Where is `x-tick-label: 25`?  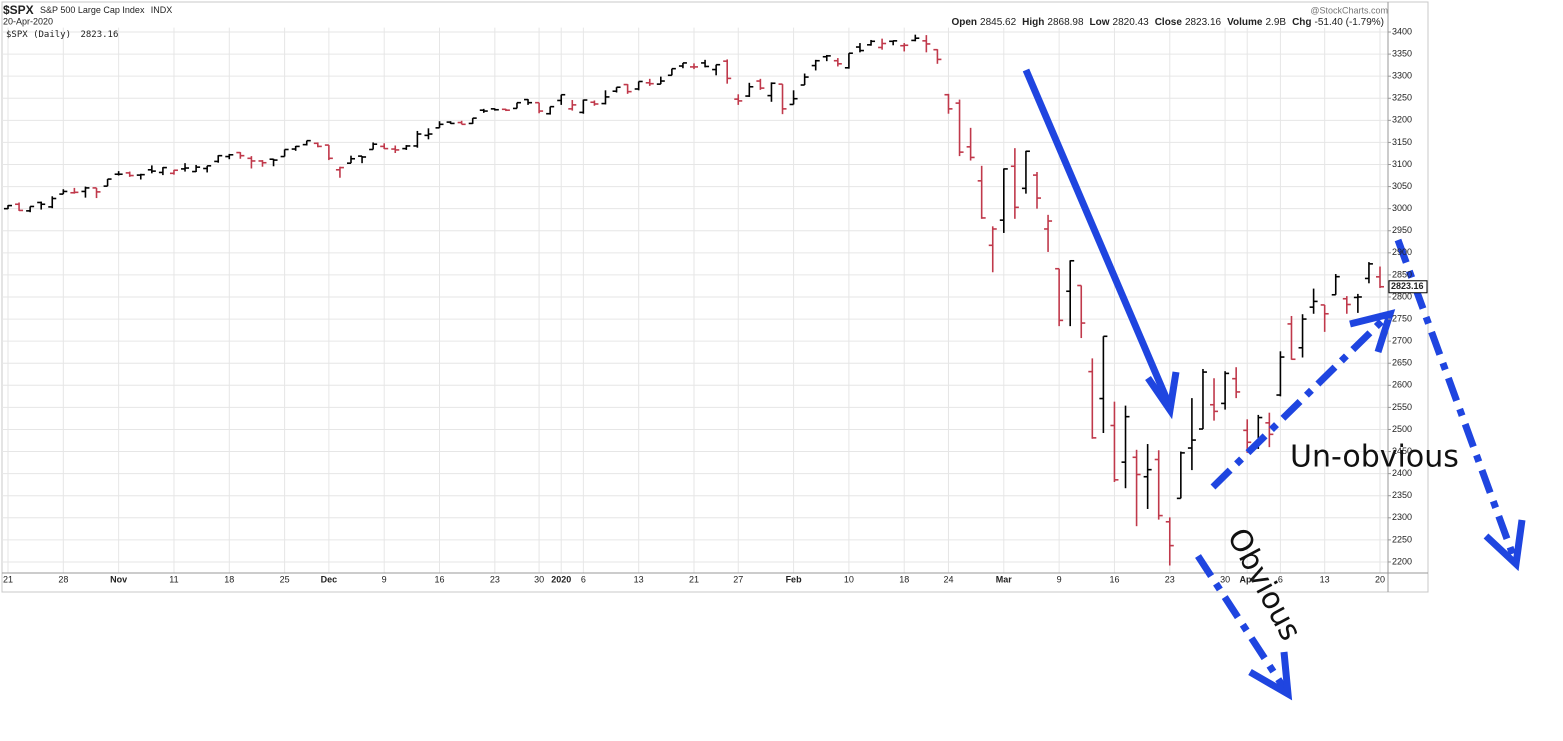 x-tick-label: 25 is located at coordinates (285, 579).